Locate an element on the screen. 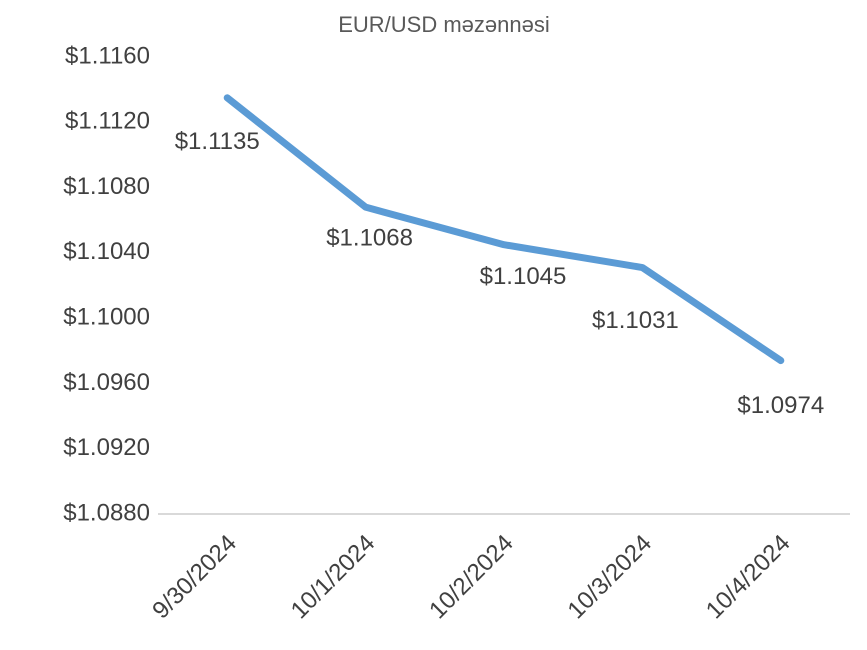  data-label: $1.1045 is located at coordinates (523, 276).